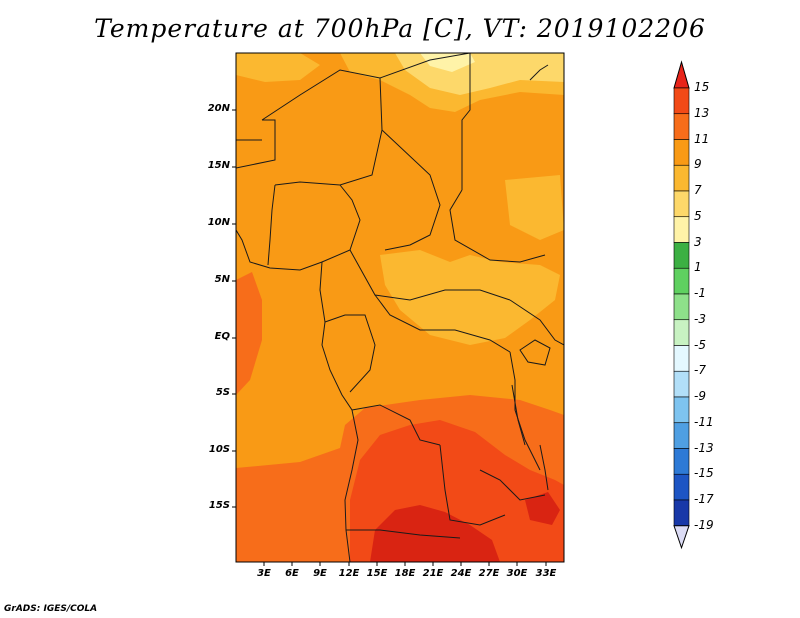 The width and height of the screenshot is (800, 618). I want to click on colorbar-label: 3, so click(698, 241).